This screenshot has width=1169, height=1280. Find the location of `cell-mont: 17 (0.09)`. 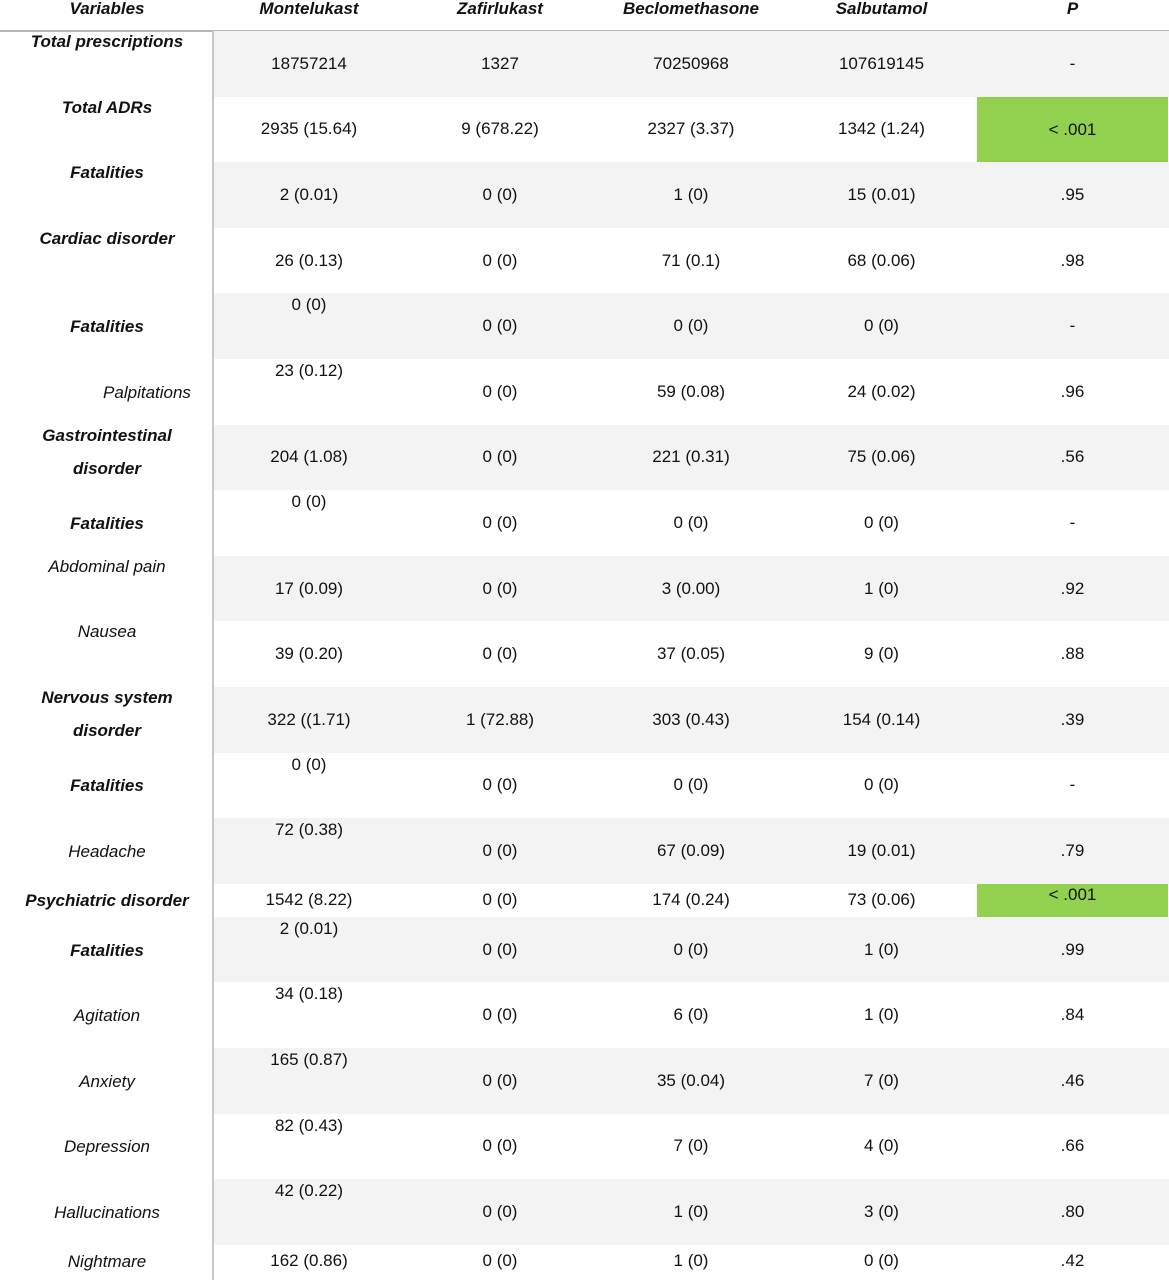

cell-mont: 17 (0.09) is located at coordinates (309, 588).